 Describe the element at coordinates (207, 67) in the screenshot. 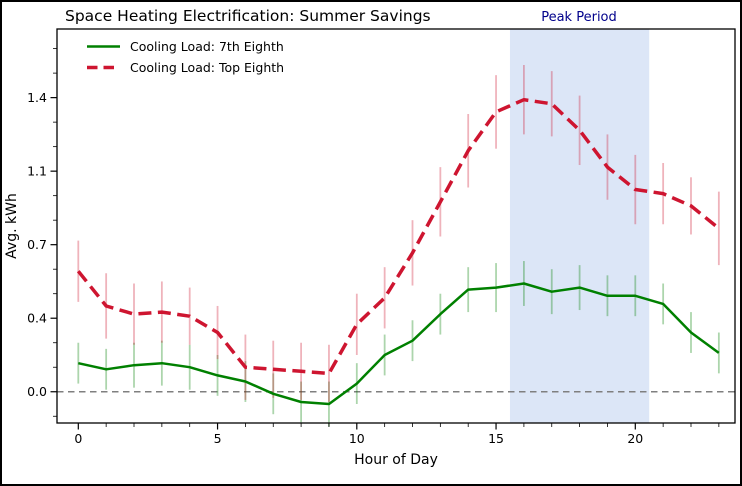

I see `legend-label-series-1: Cooling Load: Top Eighth` at that location.